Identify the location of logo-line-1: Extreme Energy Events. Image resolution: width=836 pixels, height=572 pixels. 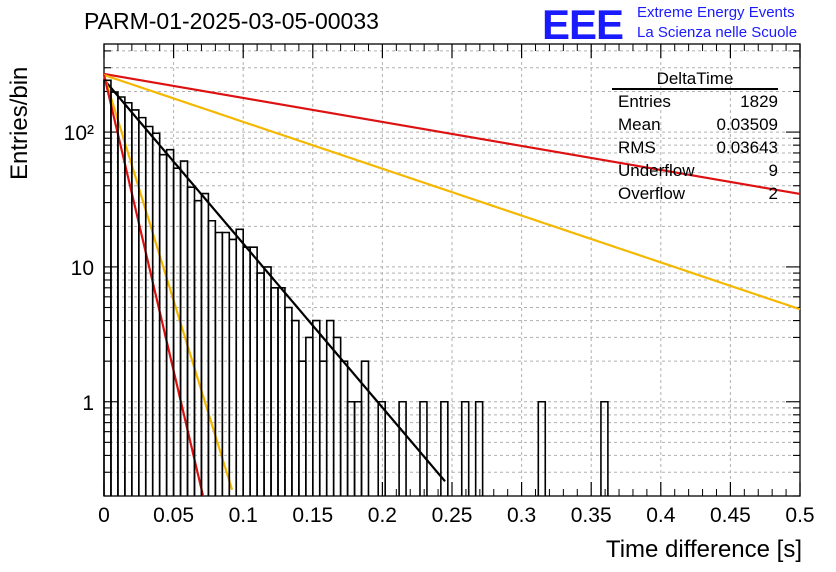
(716, 12).